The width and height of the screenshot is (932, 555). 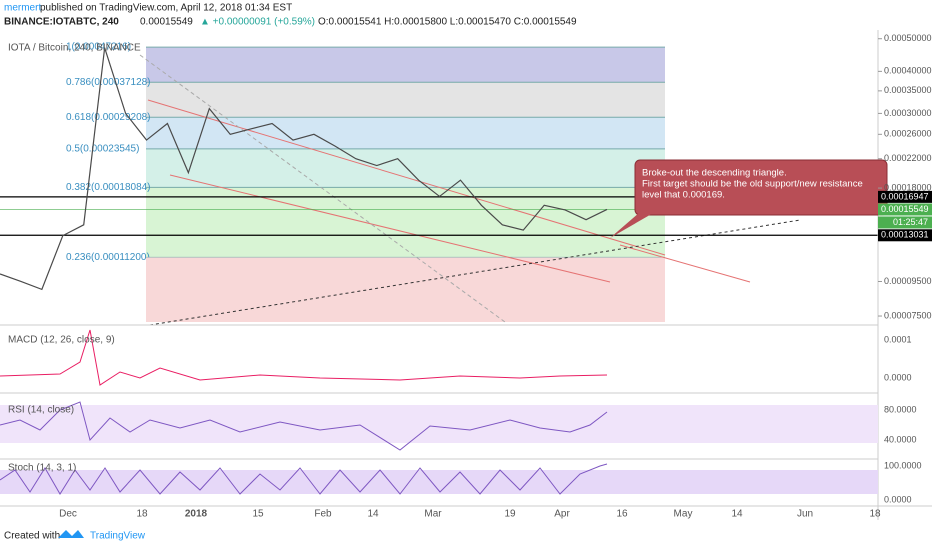 What do you see at coordinates (908, 38) in the screenshot?
I see `y-tick-label: 0.00050000` at bounding box center [908, 38].